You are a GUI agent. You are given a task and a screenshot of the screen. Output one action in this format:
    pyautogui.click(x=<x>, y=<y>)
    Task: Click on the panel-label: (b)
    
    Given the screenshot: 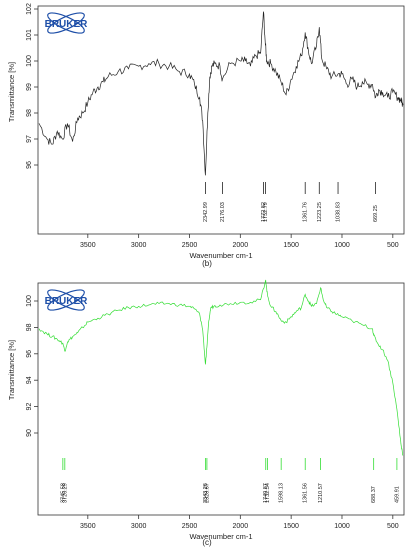 What is the action you would take?
    pyautogui.click(x=207, y=263)
    